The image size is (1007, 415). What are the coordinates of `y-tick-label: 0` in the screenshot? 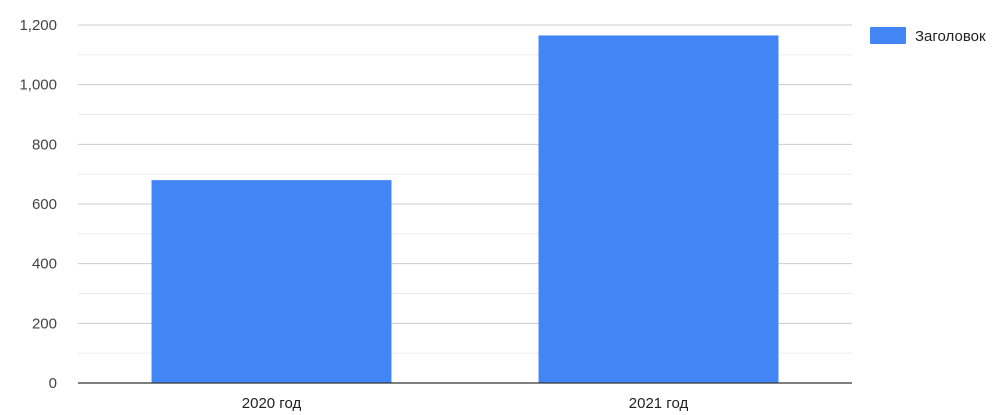 It's located at (53, 383).